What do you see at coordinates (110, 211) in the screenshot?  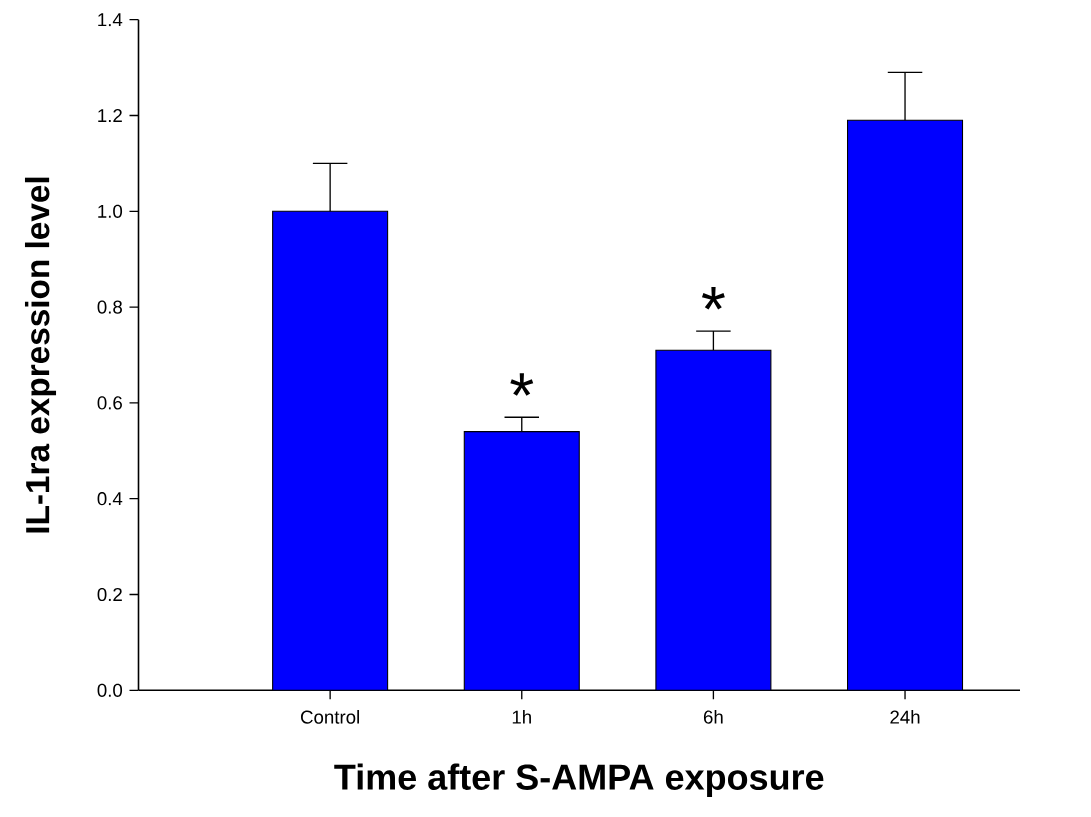 I see `y-tick-label: 1.0` at bounding box center [110, 211].